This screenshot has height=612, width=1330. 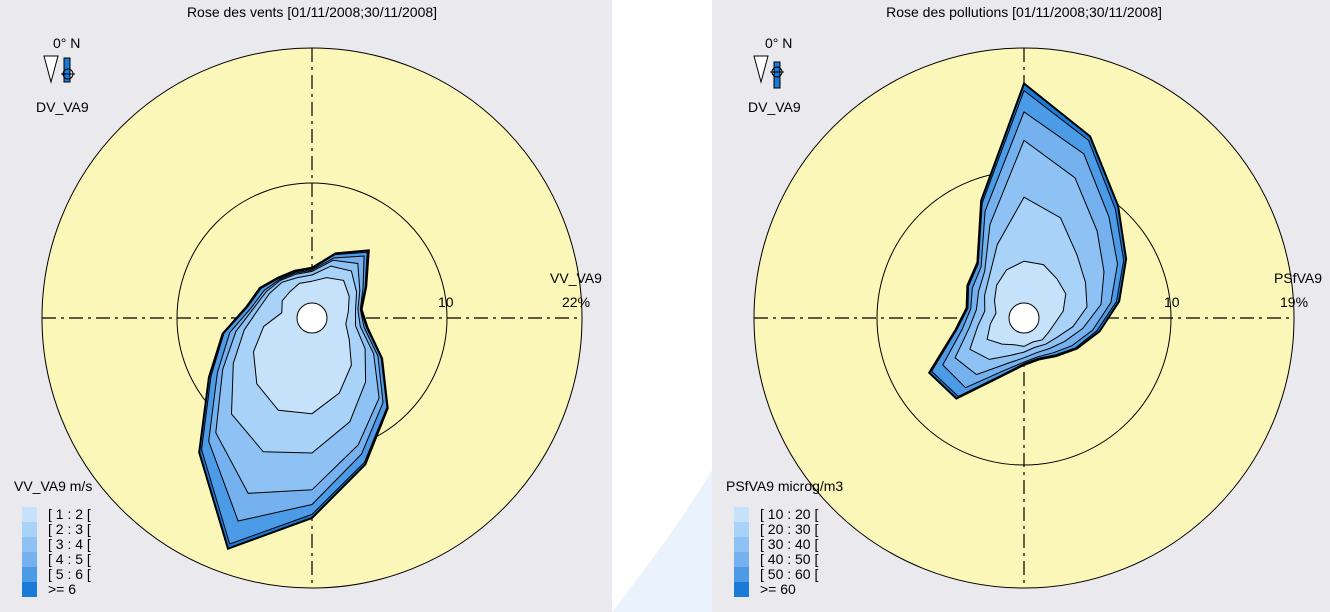 What do you see at coordinates (69, 544) in the screenshot?
I see `legend-label: [ 3 : 4 [` at bounding box center [69, 544].